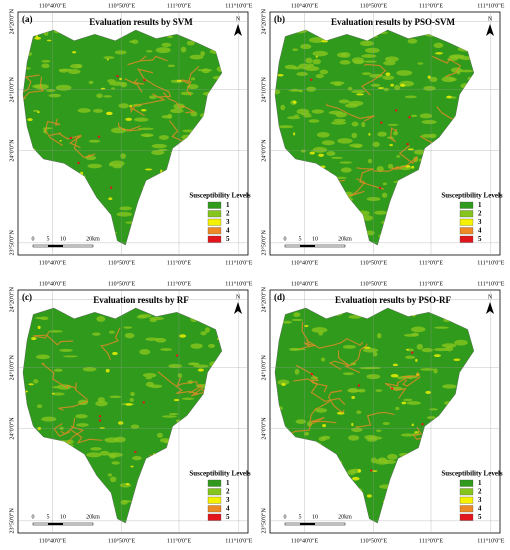 The width and height of the screenshot is (510, 550). I want to click on panel-title: Evaluation results by RF, so click(141, 300).